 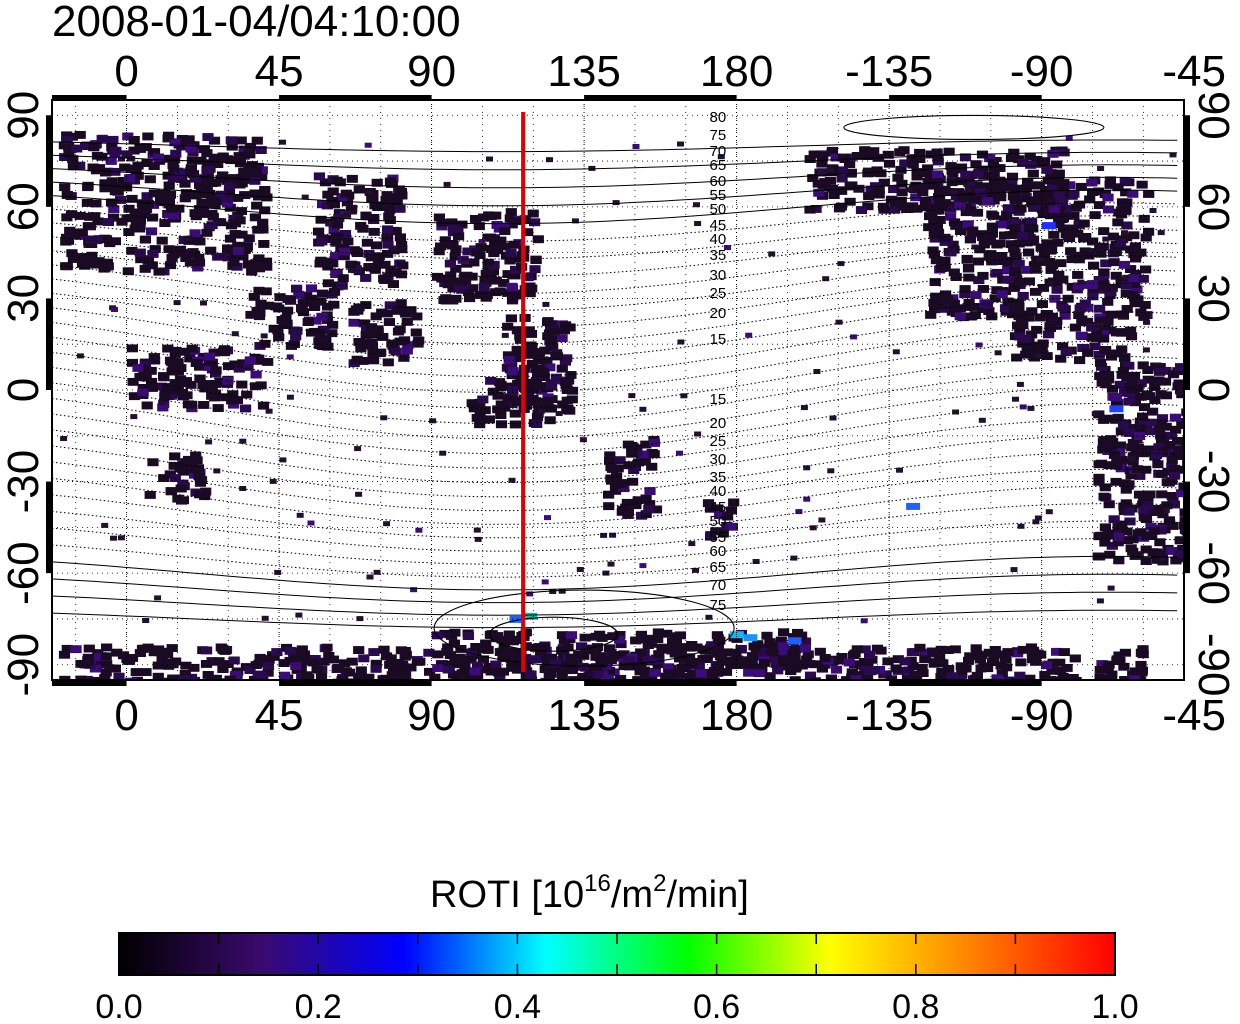 What do you see at coordinates (1213, 390) in the screenshot?
I see `lat-tick-label-right: 0` at bounding box center [1213, 390].